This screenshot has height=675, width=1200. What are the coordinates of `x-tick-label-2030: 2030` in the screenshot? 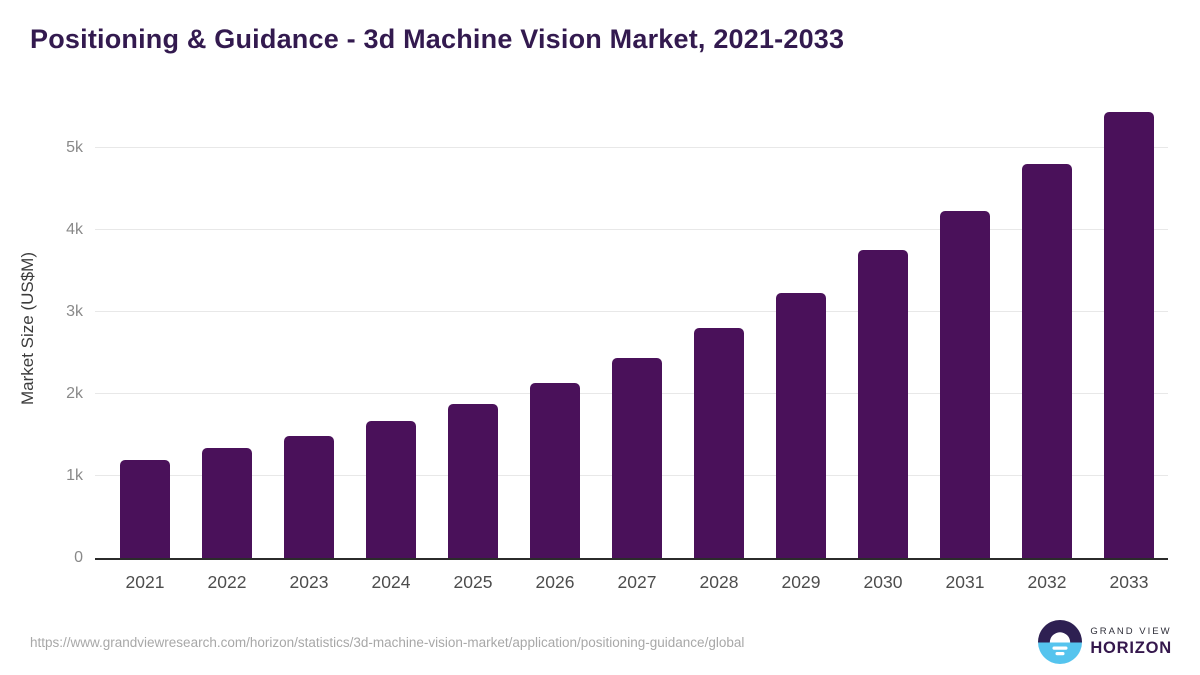 It's located at (883, 582).